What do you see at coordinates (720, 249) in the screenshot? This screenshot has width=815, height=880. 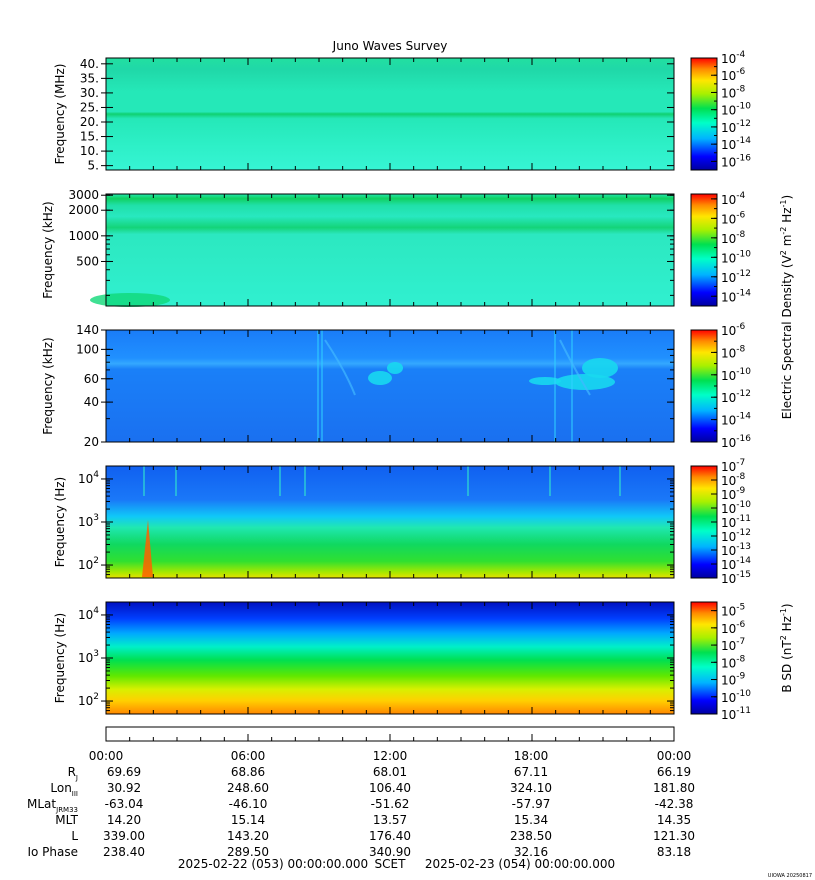 I see `colorbar-2: 10⁻⁴ 10⁻⁶ 10⁻⁸ 10⁻¹⁰ 10⁻¹² 10⁻¹⁴` at bounding box center [720, 249].